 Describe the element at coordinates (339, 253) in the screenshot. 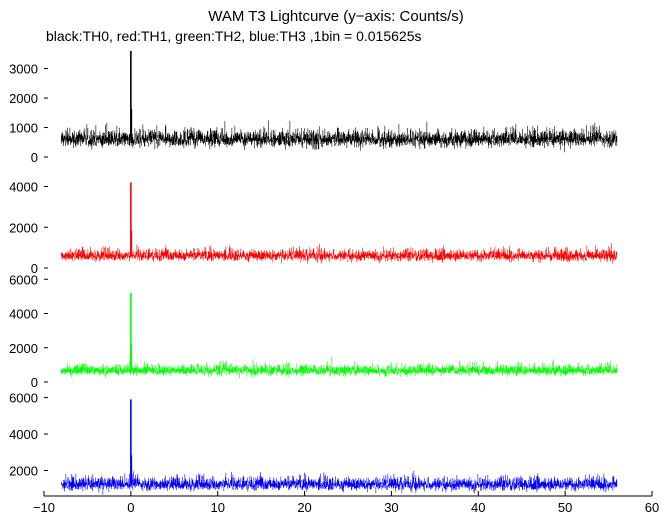

I see `series-TH1-line` at that location.